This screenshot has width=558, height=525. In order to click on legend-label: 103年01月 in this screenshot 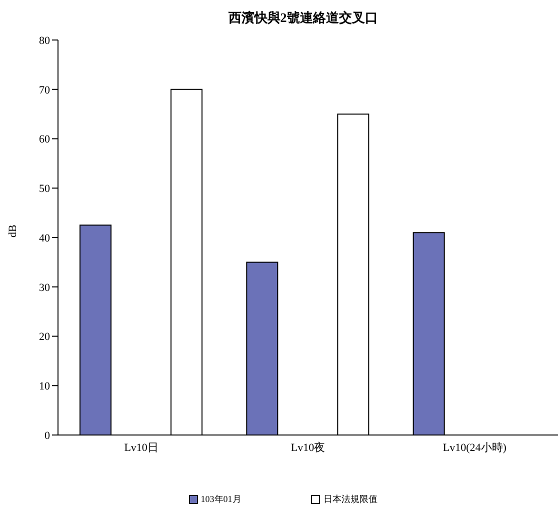, I will do `click(221, 499)`.